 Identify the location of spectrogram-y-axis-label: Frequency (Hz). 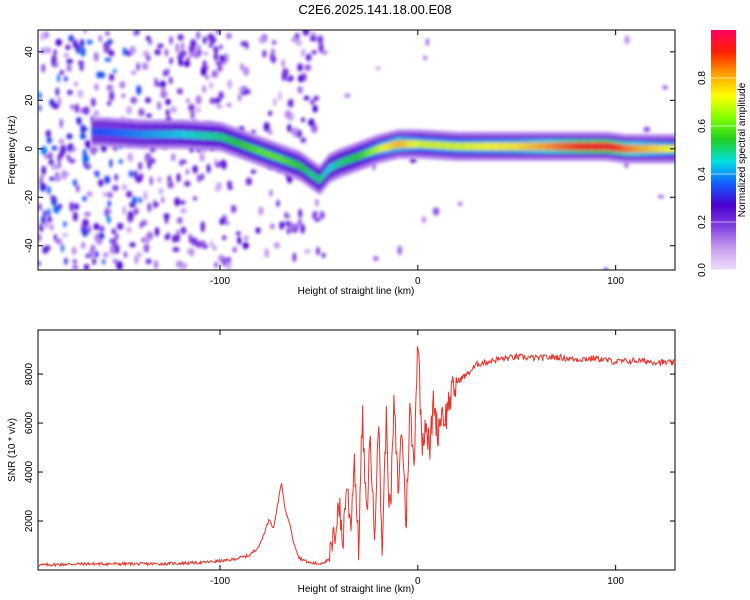
(12, 150).